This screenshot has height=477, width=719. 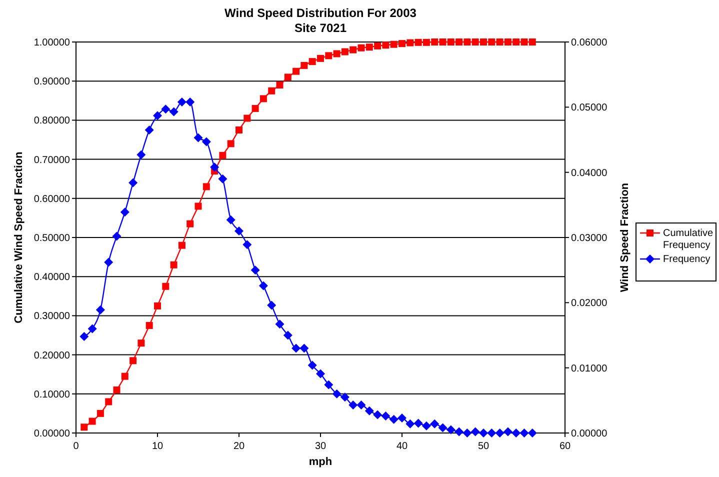 I want to click on x-tick-label: 0, so click(x=76, y=446).